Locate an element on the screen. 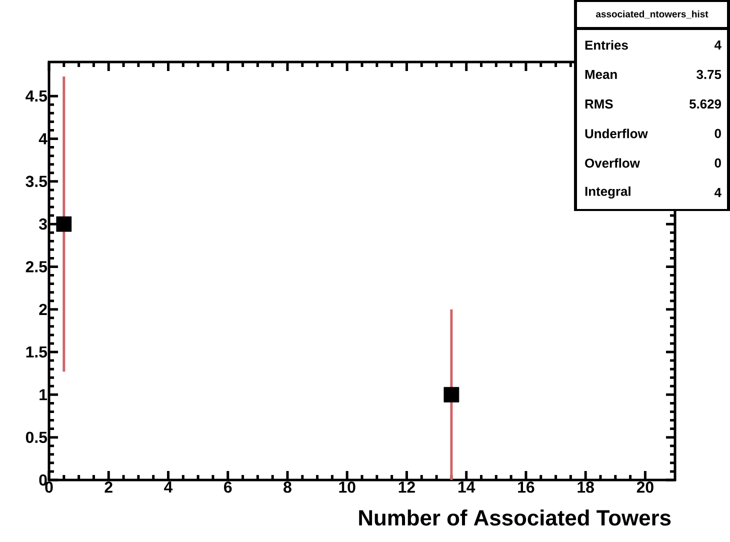 The height and width of the screenshot is (542, 730). y-tick-label: 1 is located at coordinates (44, 394).